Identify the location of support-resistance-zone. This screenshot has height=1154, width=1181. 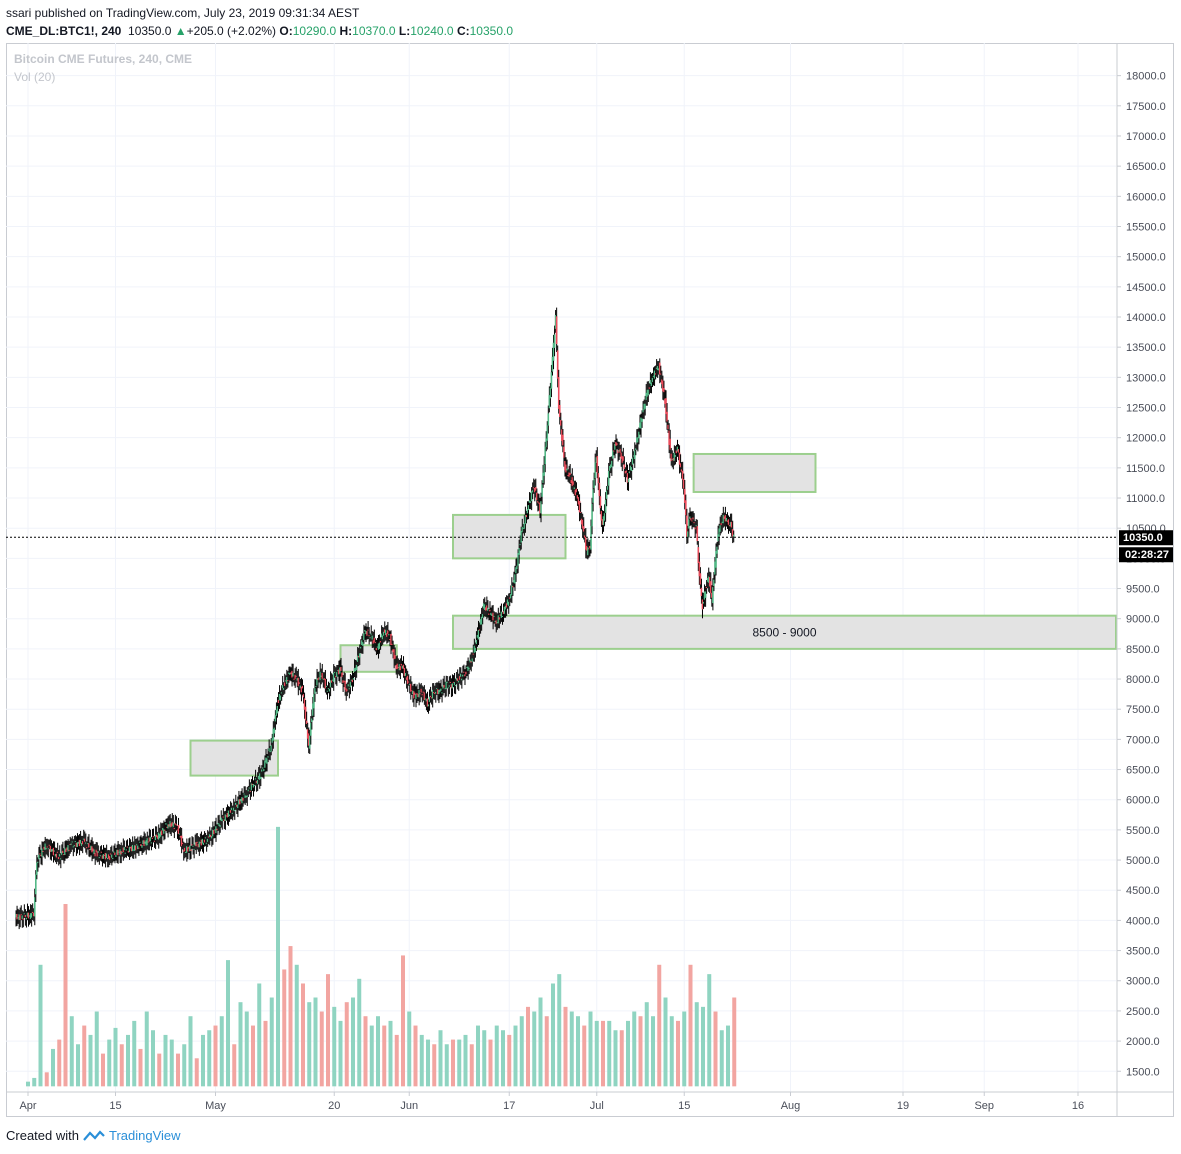
(754, 472).